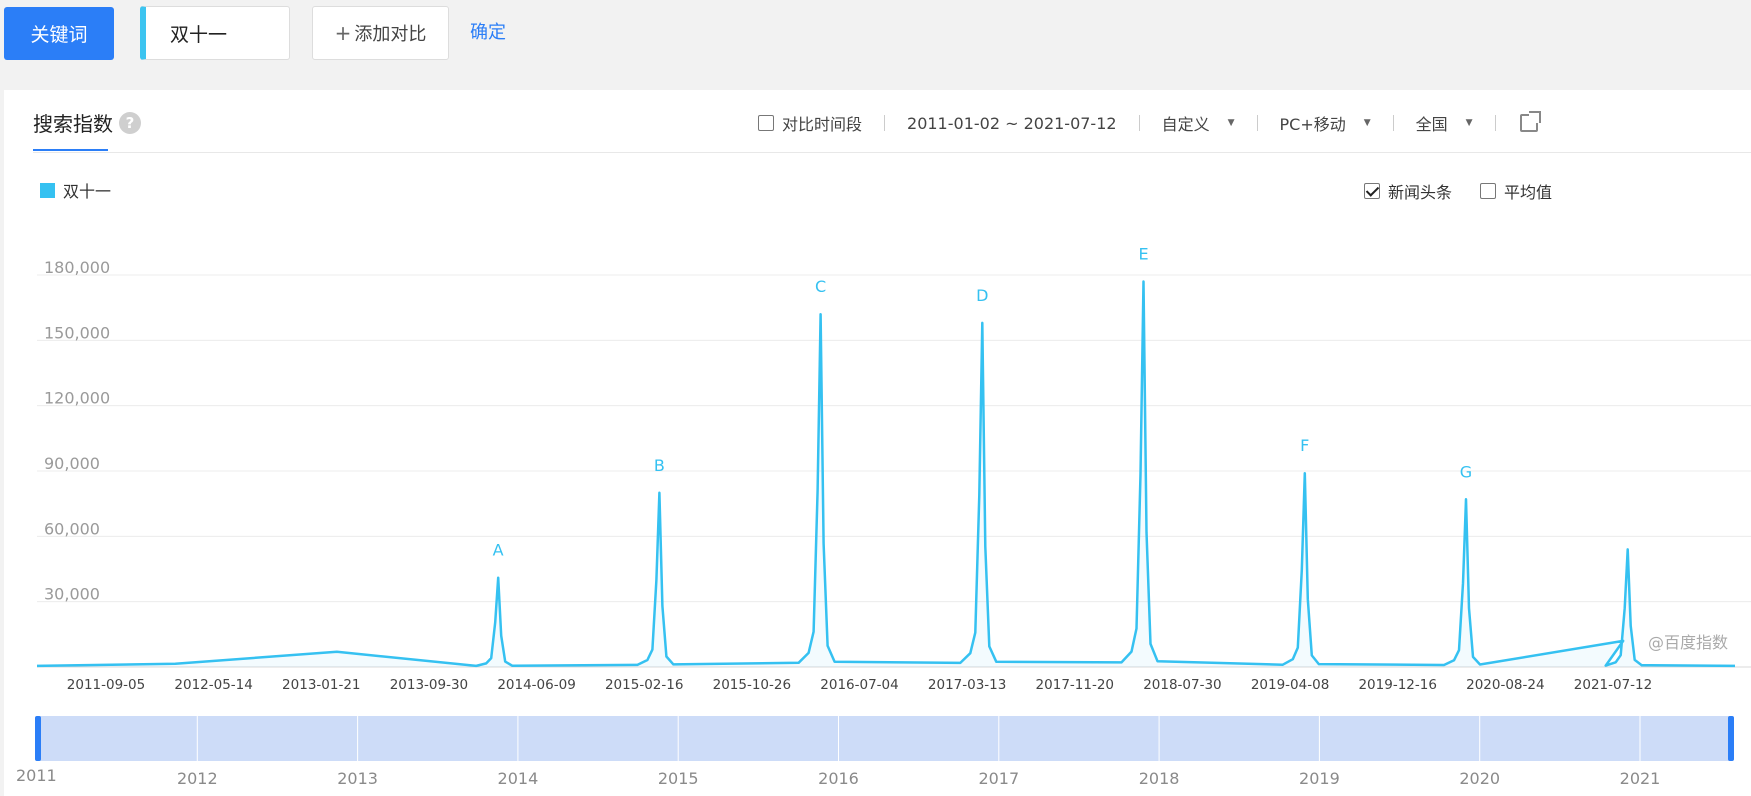 The image size is (1751, 796). What do you see at coordinates (859, 685) in the screenshot?
I see `x-tick-label: 2016-07-04` at bounding box center [859, 685].